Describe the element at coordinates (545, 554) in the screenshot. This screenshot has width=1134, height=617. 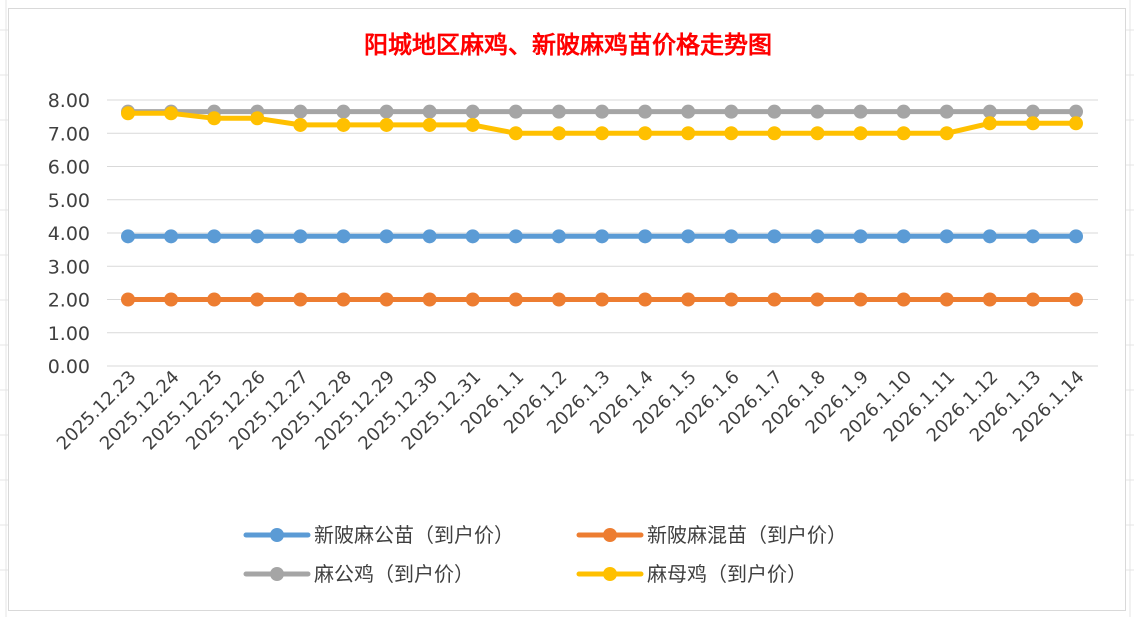
I see `legend: 新陂麻公苗（到户价） 新陂麻混苗（到户价） 麻公鸡（到户价） 麻母鸡（到户价）` at that location.